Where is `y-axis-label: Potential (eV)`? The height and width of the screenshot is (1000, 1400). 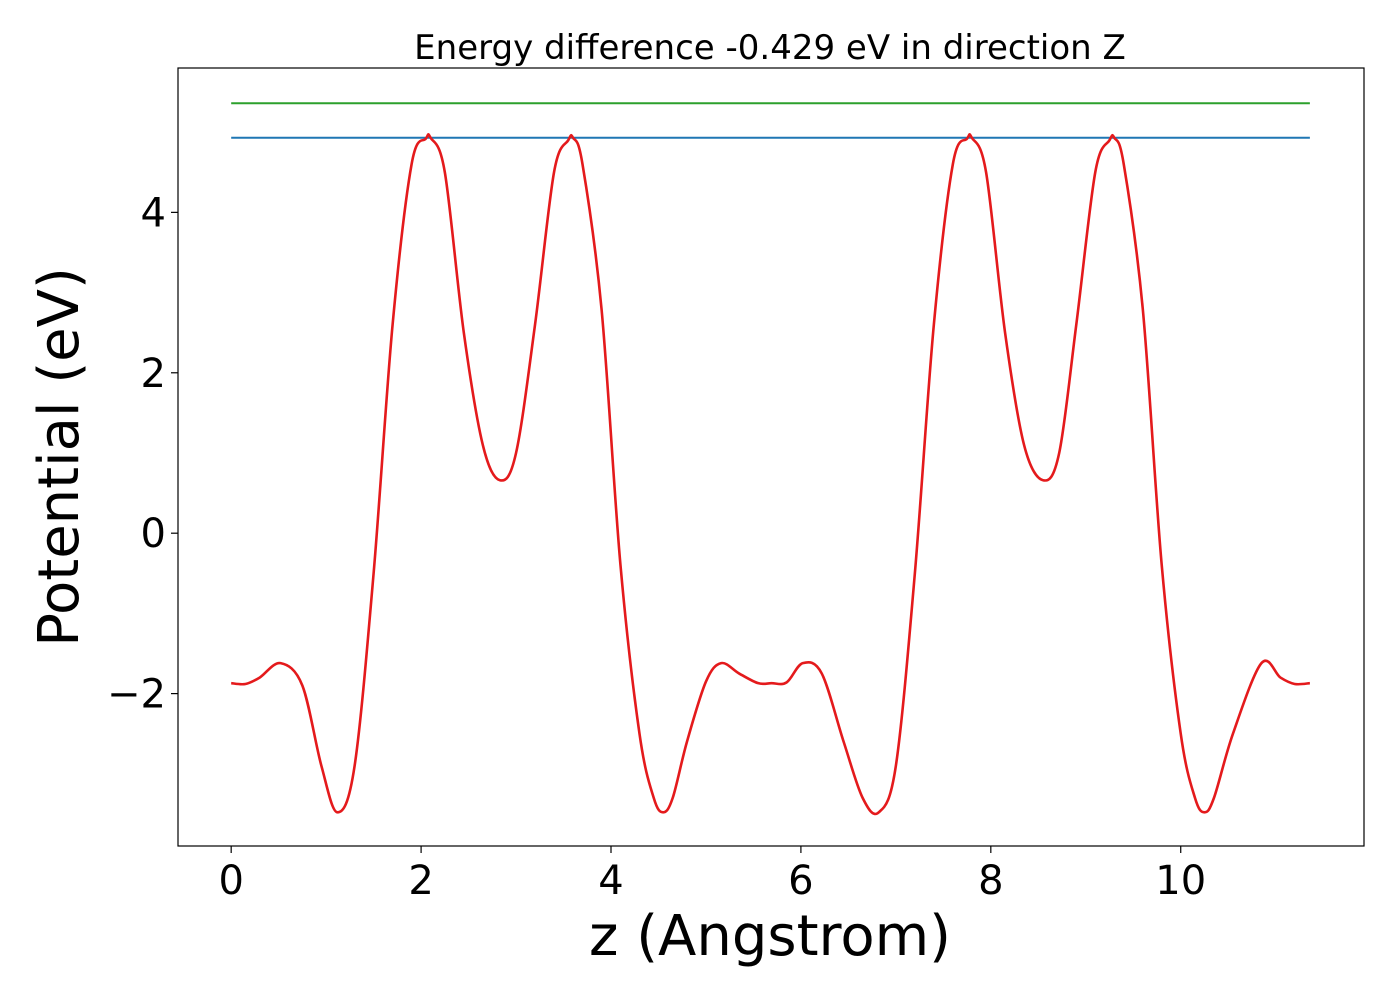 y-axis-label: Potential (eV) is located at coordinates (59, 457).